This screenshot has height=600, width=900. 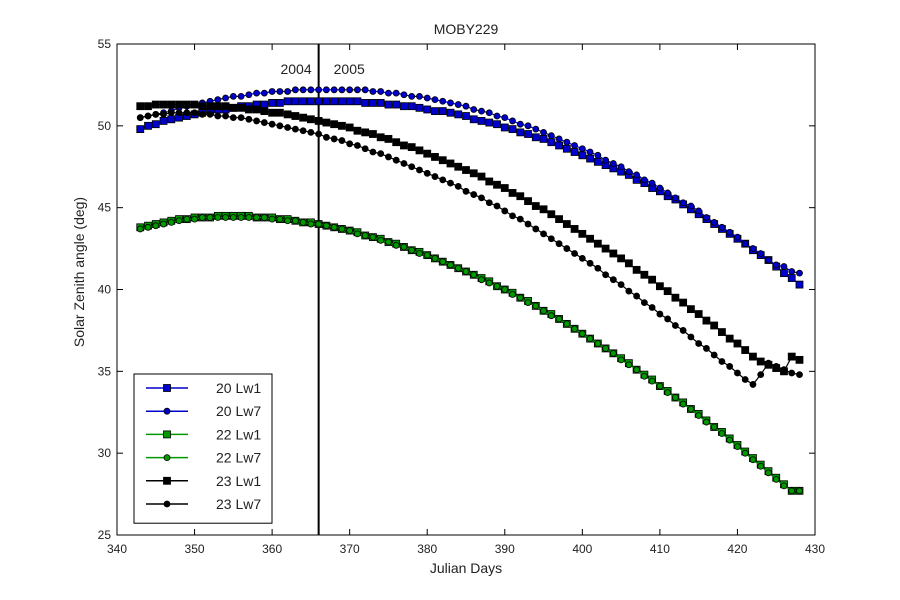 What do you see at coordinates (238, 481) in the screenshot?
I see `legend-label: 23 Lw1` at bounding box center [238, 481].